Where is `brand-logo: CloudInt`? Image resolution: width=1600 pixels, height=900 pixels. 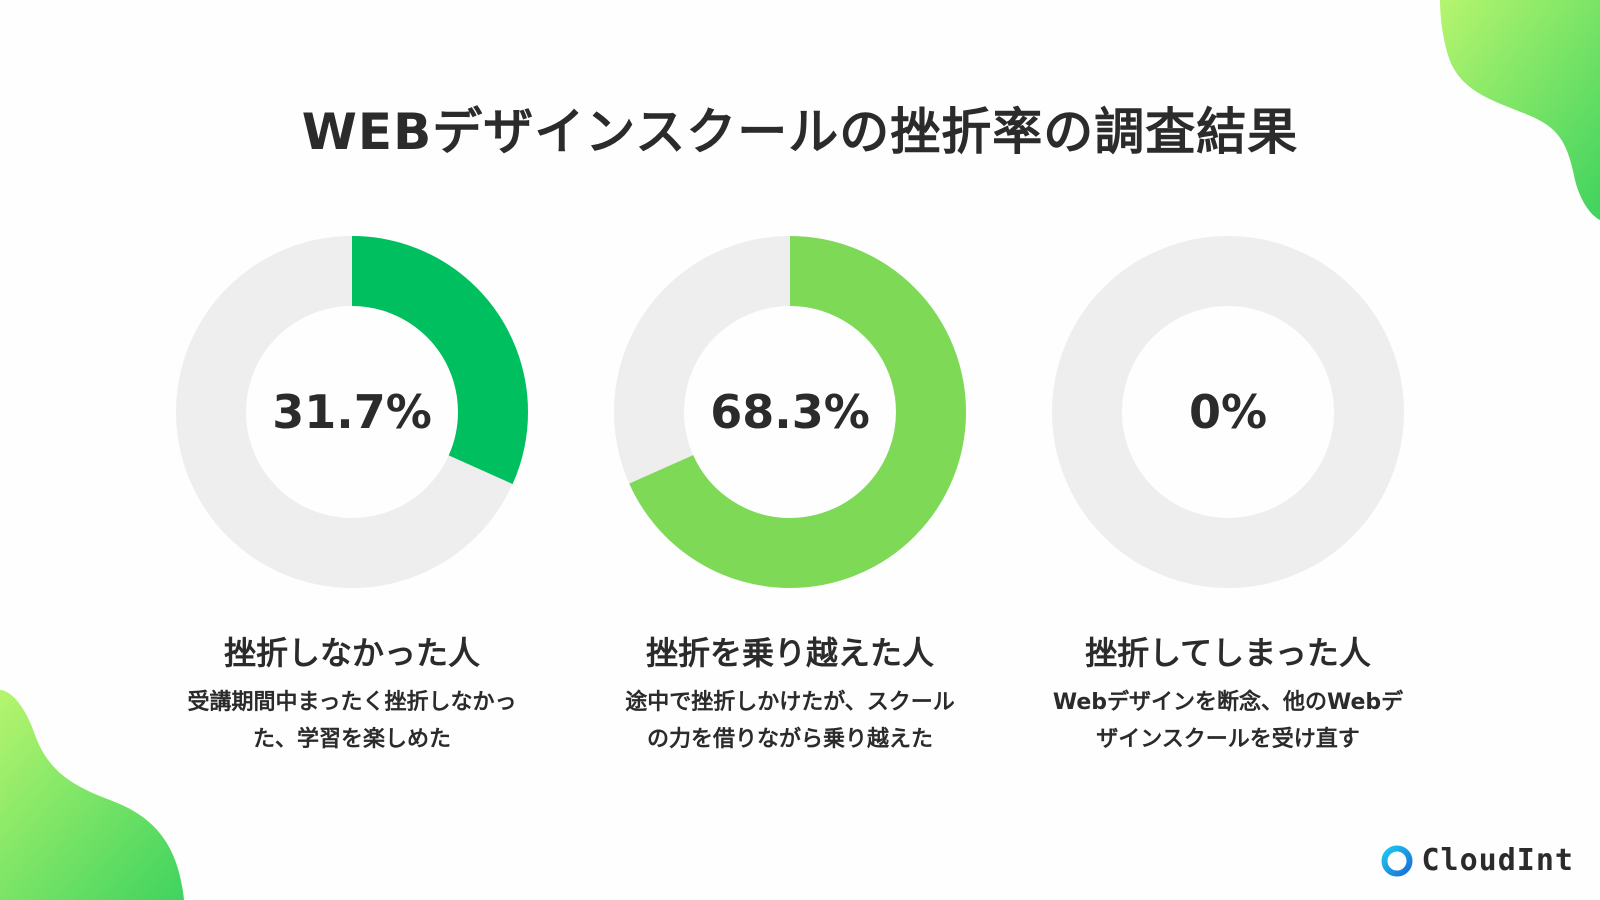
brand-logo: CloudInt is located at coordinates (1477, 860).